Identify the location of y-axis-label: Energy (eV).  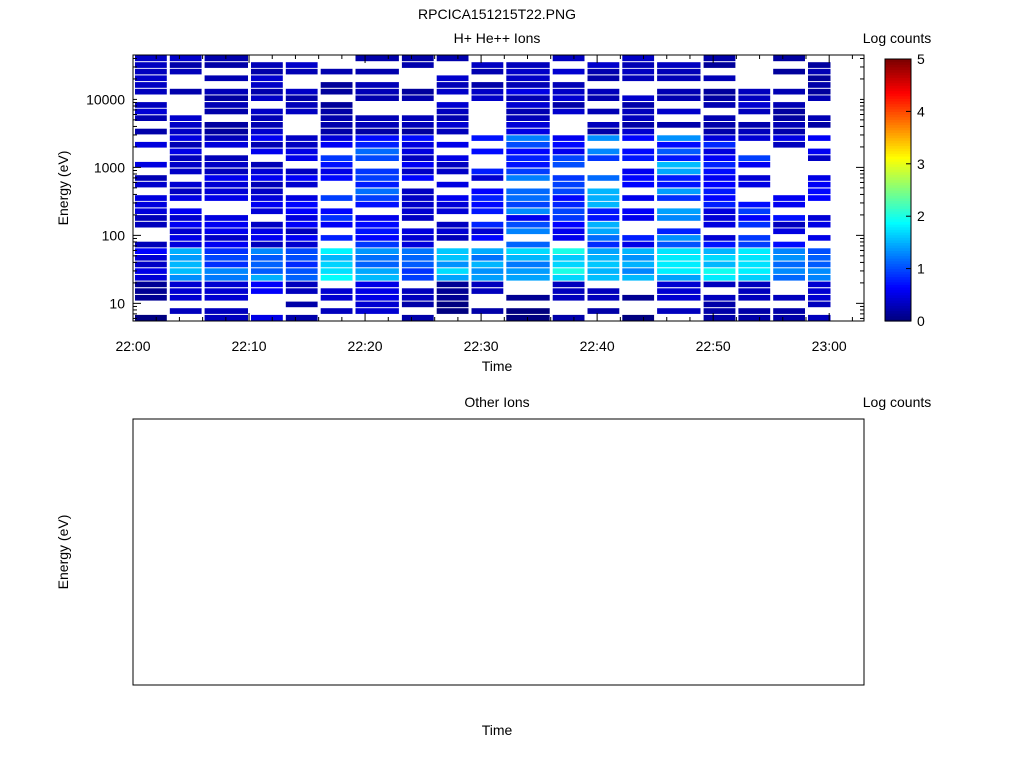
(63, 188).